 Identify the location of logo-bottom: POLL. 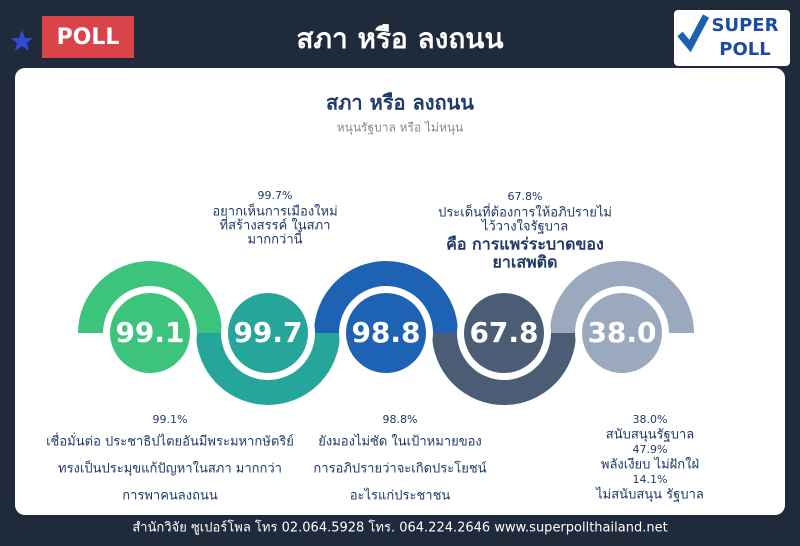
(744, 49).